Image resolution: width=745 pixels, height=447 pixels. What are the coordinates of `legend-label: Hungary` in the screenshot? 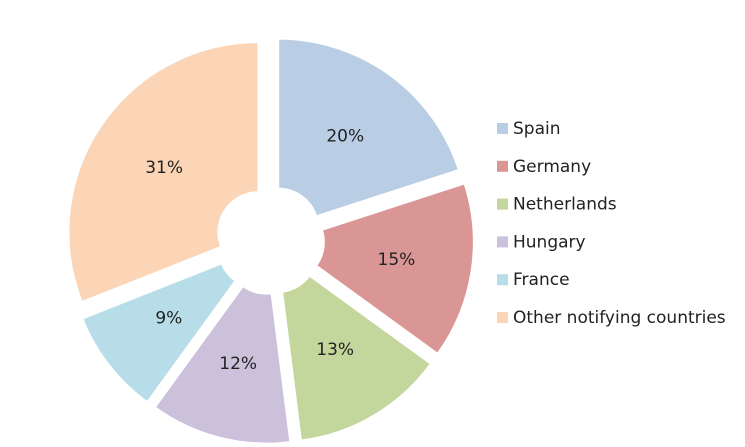 It's located at (549, 242).